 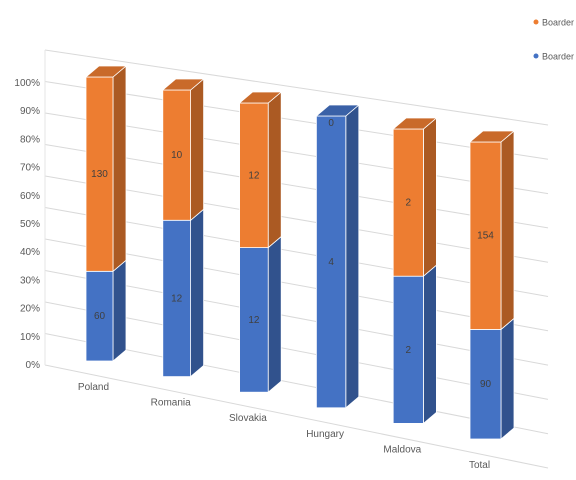 I want to click on y-tick-label: 100%, so click(x=27, y=83).